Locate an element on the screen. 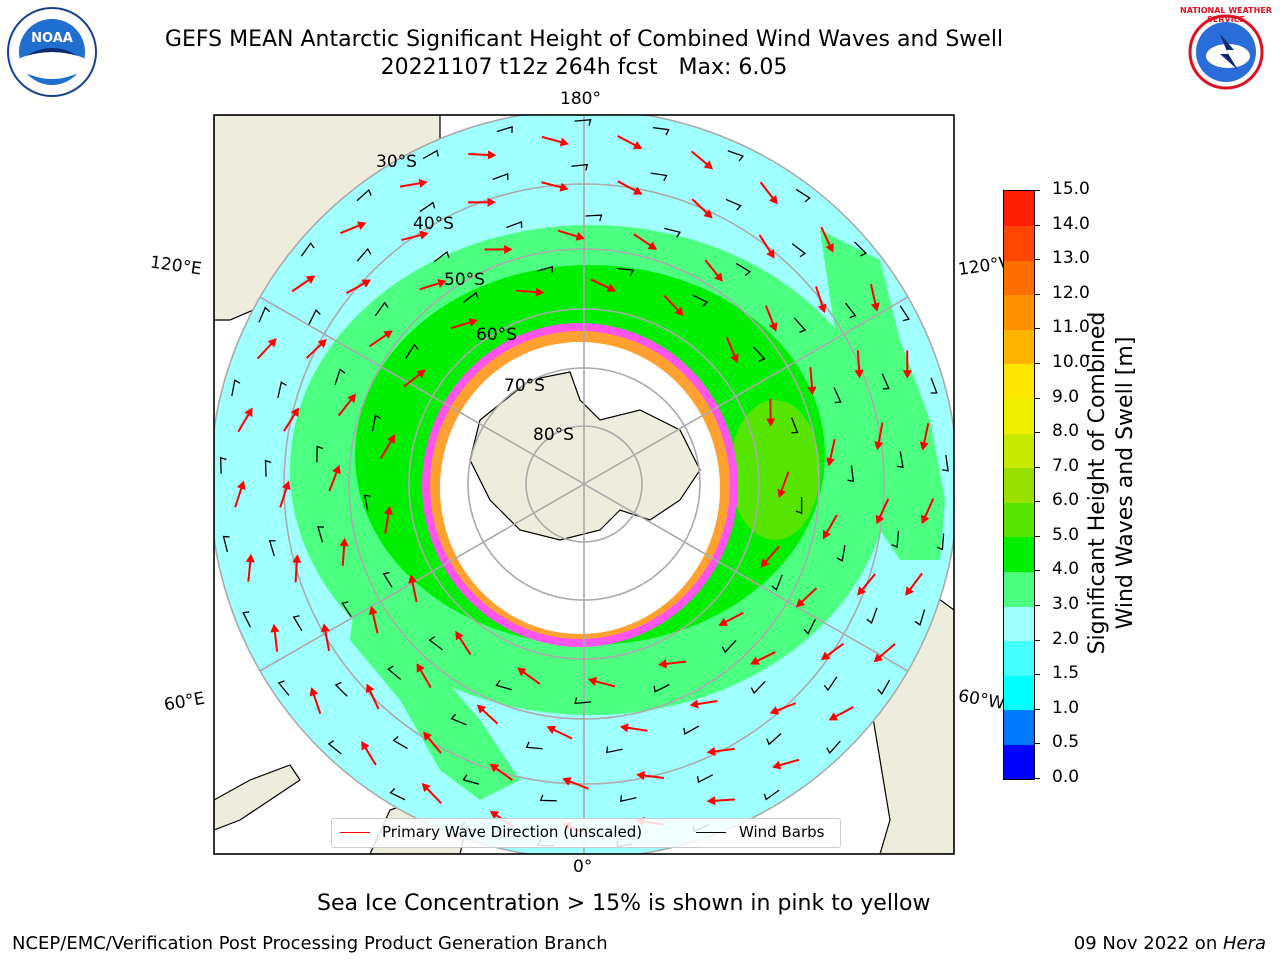 Image resolution: width=1280 pixels, height=960 pixels. colorbar-tick-label: 0.0 is located at coordinates (1066, 777).